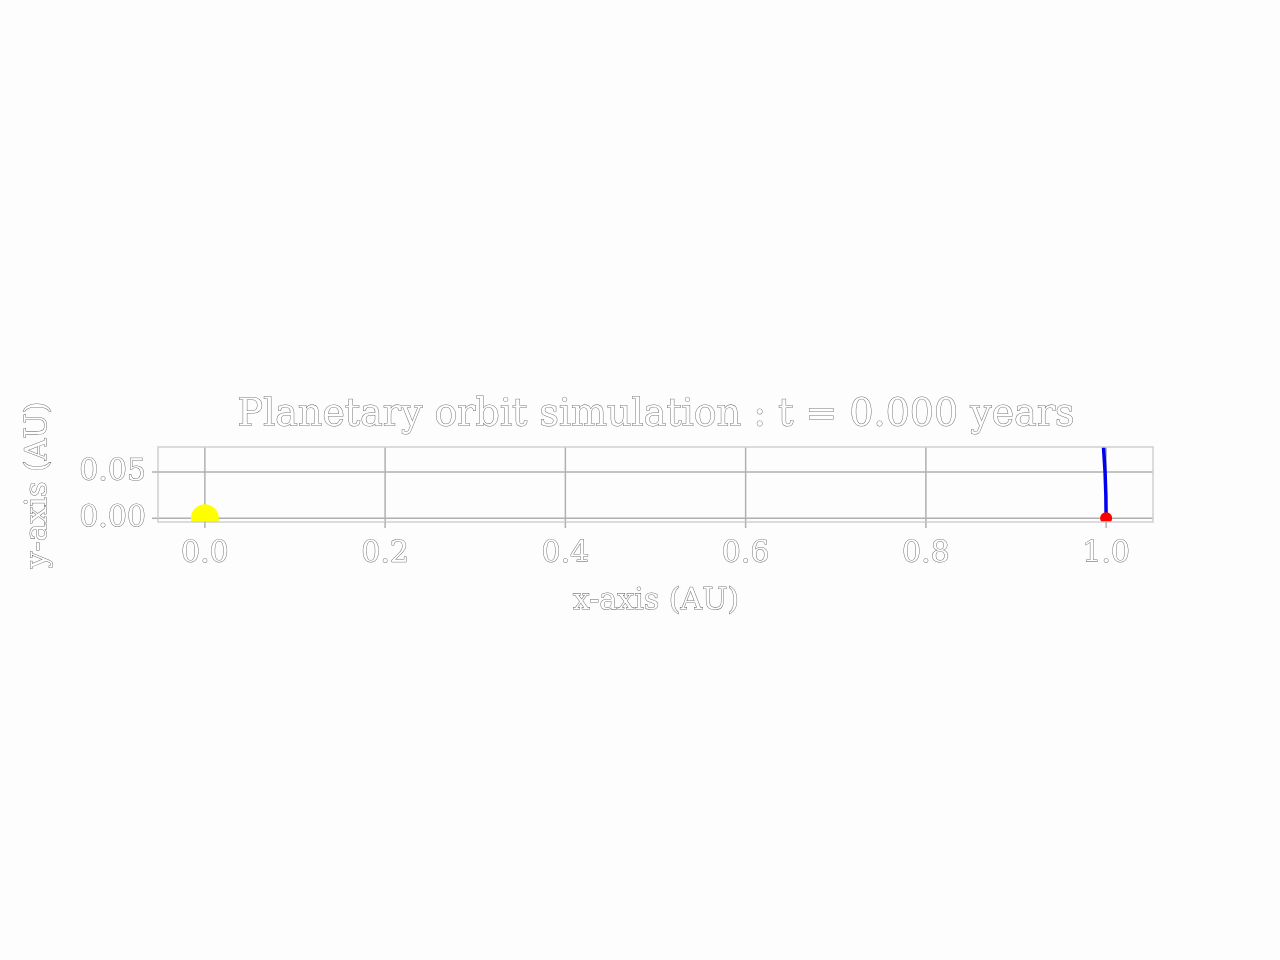 The width and height of the screenshot is (1280, 960). Describe the element at coordinates (926, 552) in the screenshot. I see `x-tick-label: 0.8` at that location.